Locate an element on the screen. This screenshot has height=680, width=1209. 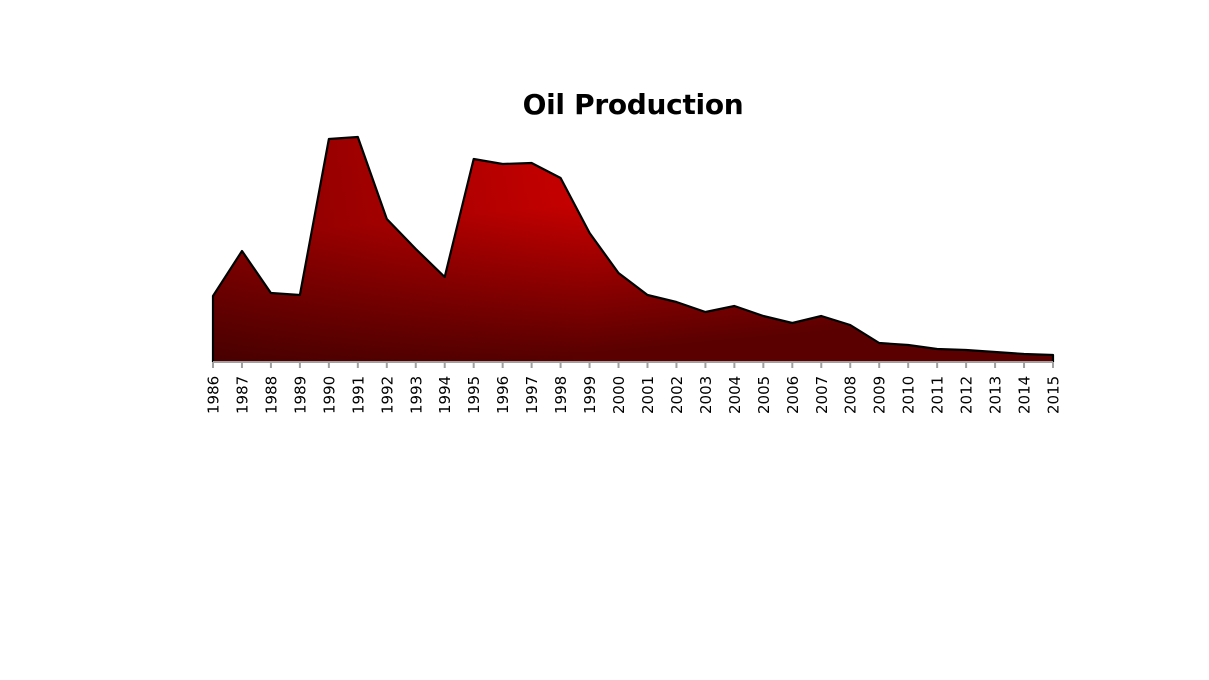
x-tick-label: 2006 is located at coordinates (793, 395).